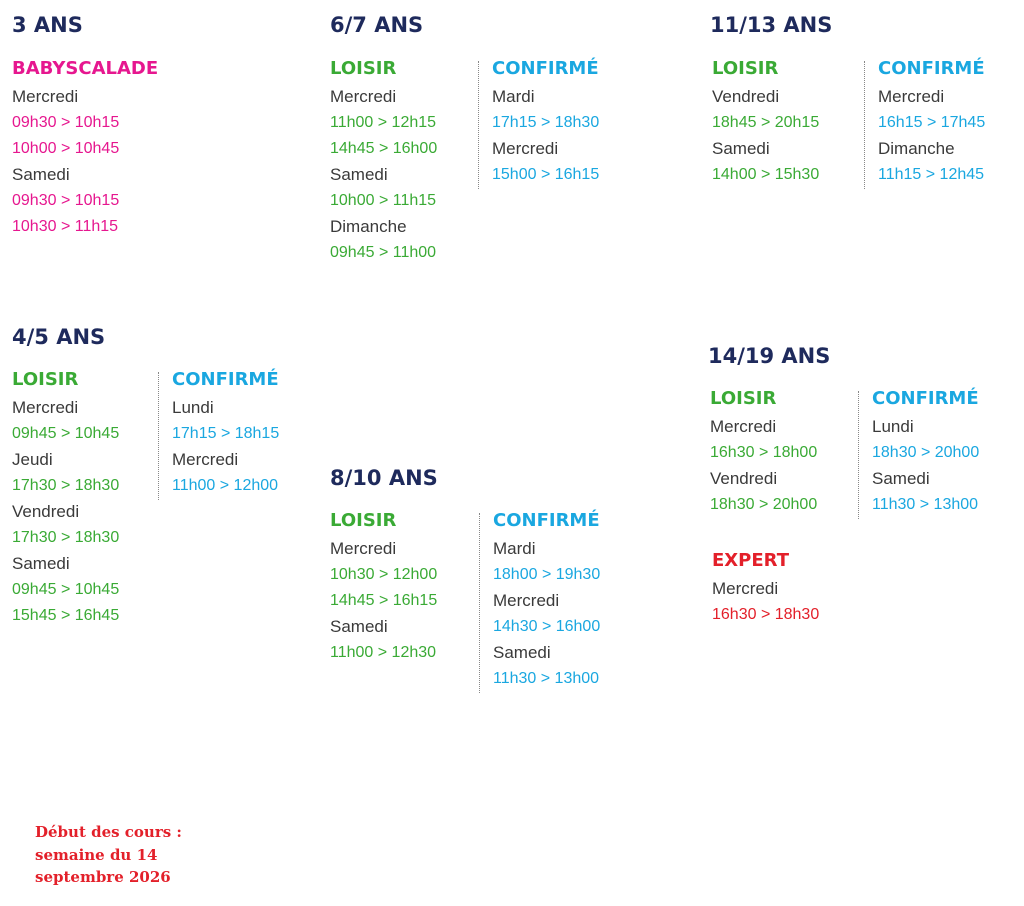 Image resolution: width=1024 pixels, height=906 pixels. I want to click on time-slot: 11h15 > 12h45, so click(931, 174).